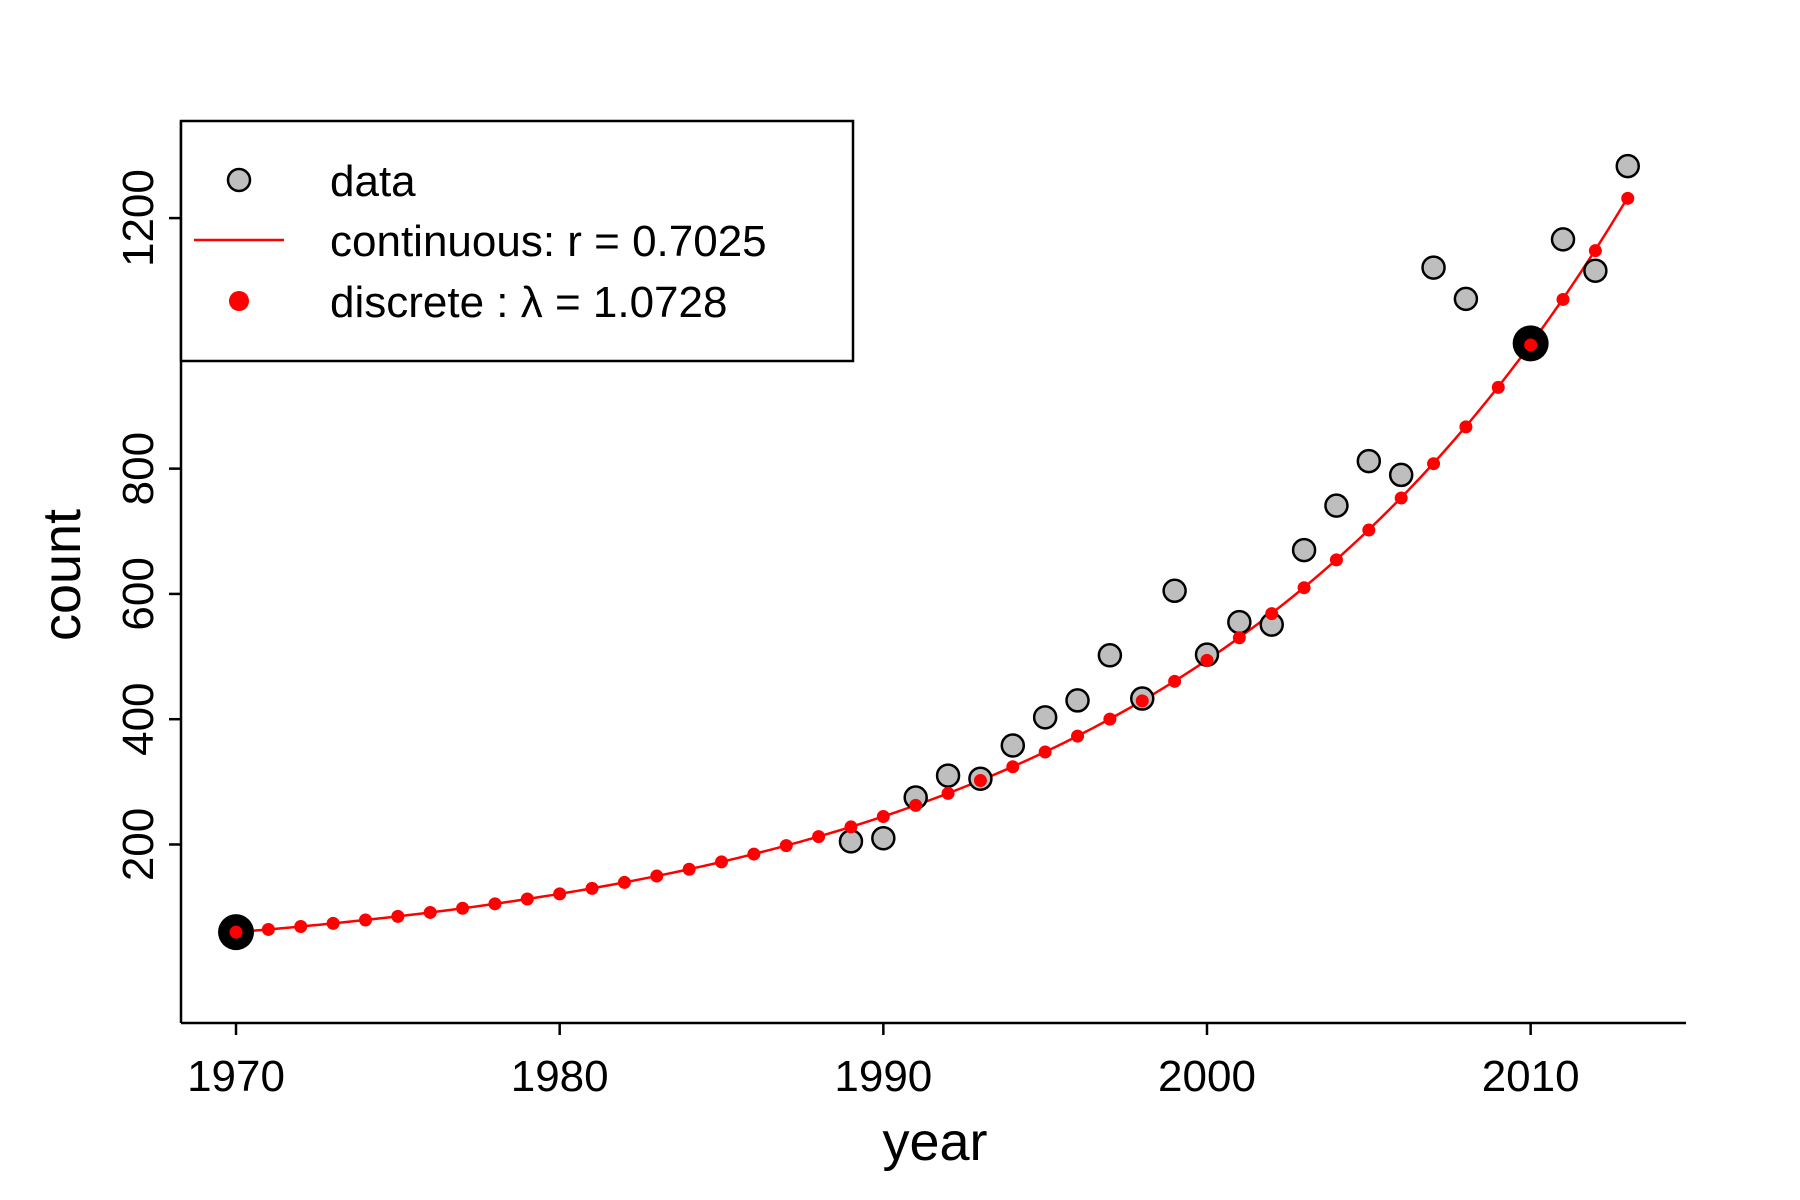 The image size is (1800, 1200). Describe the element at coordinates (373, 181) in the screenshot. I see `legend-data-label: data` at that location.